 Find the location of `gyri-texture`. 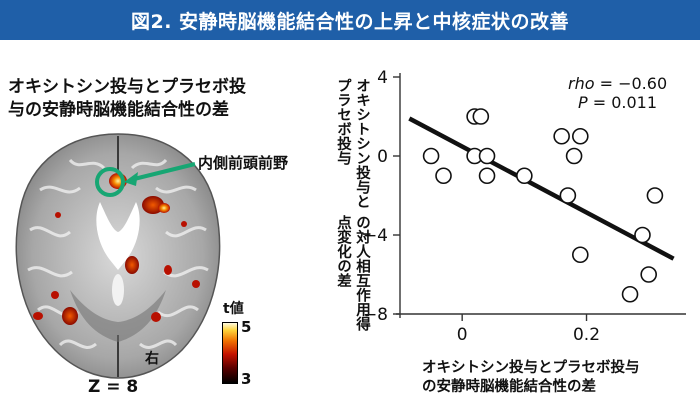

gyri-texture is located at coordinates (118, 253).